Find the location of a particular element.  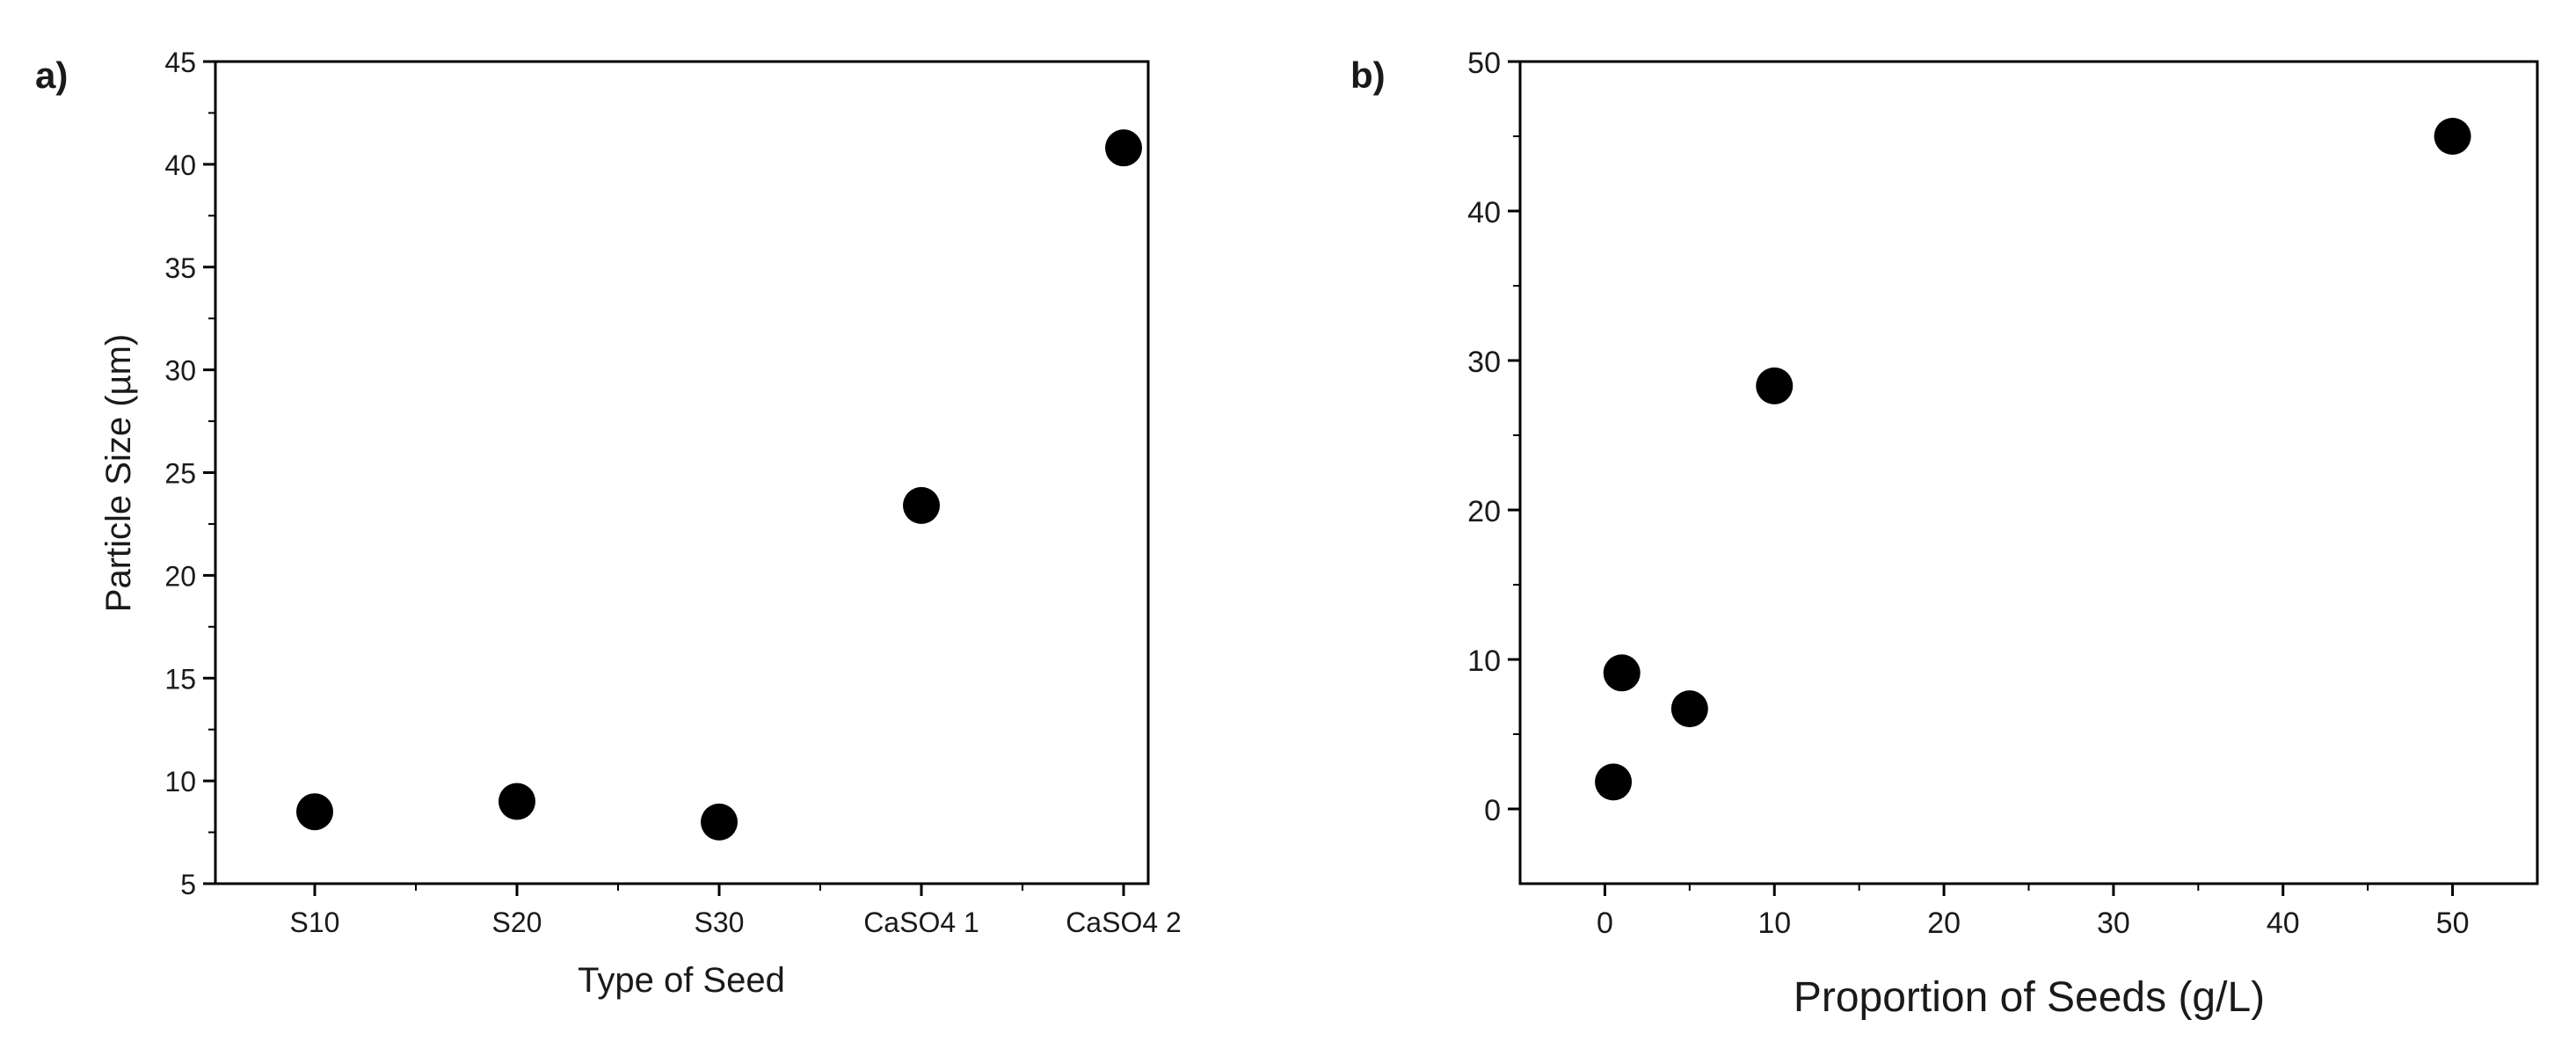

panel-a-x-tick-label: S10 is located at coordinates (315, 922).